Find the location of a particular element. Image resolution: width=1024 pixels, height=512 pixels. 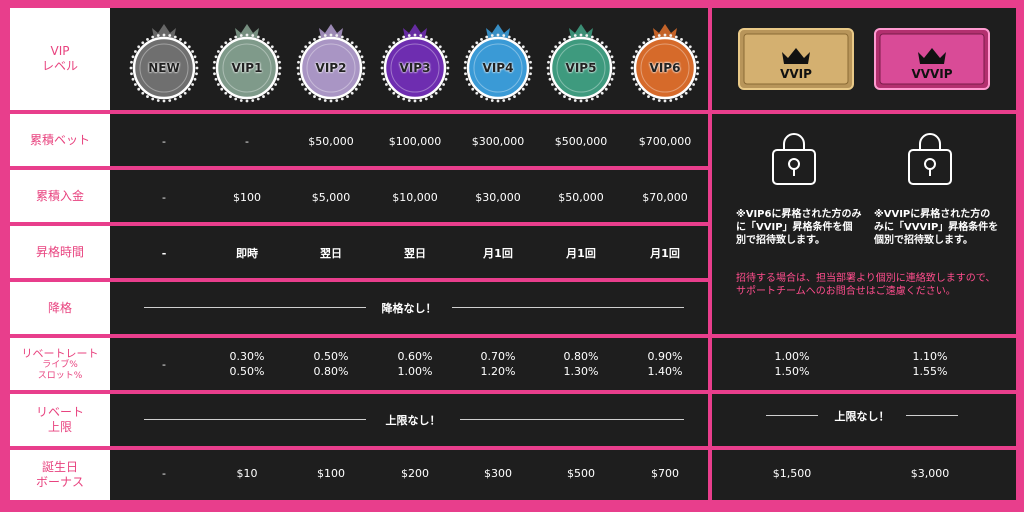

vvvip-card-art is located at coordinates (932, 59).